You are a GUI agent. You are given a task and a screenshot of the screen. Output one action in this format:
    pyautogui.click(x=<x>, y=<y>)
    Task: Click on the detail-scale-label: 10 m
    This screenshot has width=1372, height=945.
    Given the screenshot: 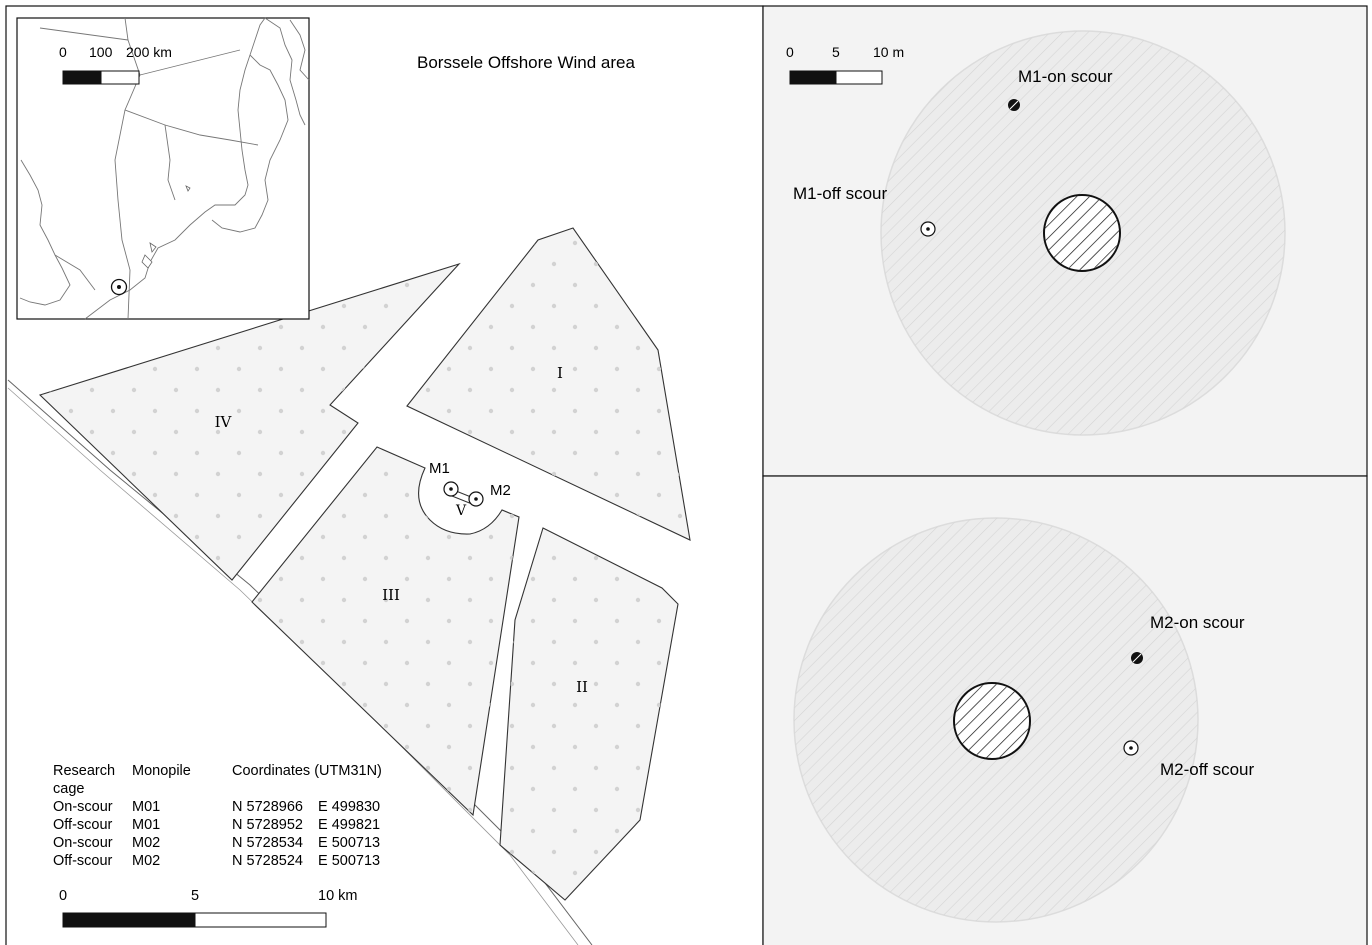 What is the action you would take?
    pyautogui.click(x=888, y=52)
    